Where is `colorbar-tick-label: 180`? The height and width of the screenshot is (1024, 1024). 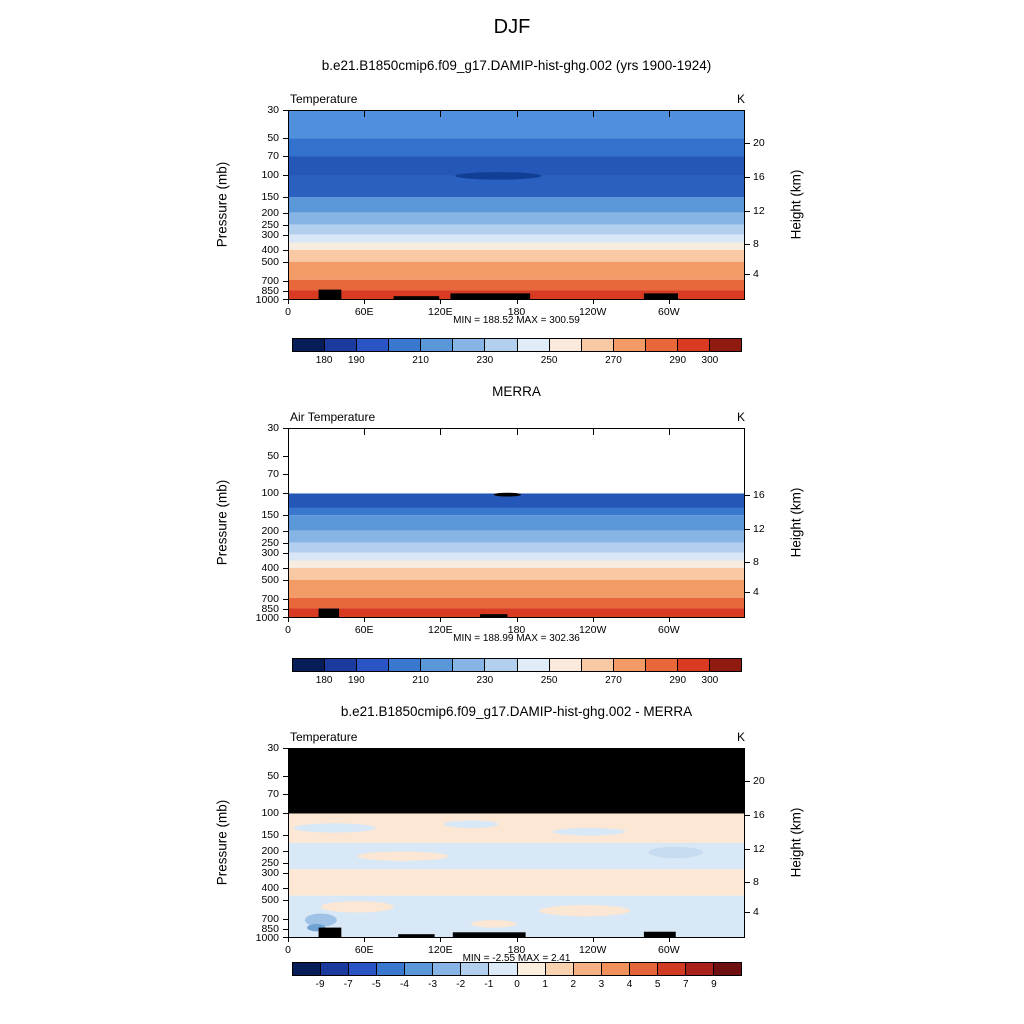 colorbar-tick-label: 180 is located at coordinates (324, 680).